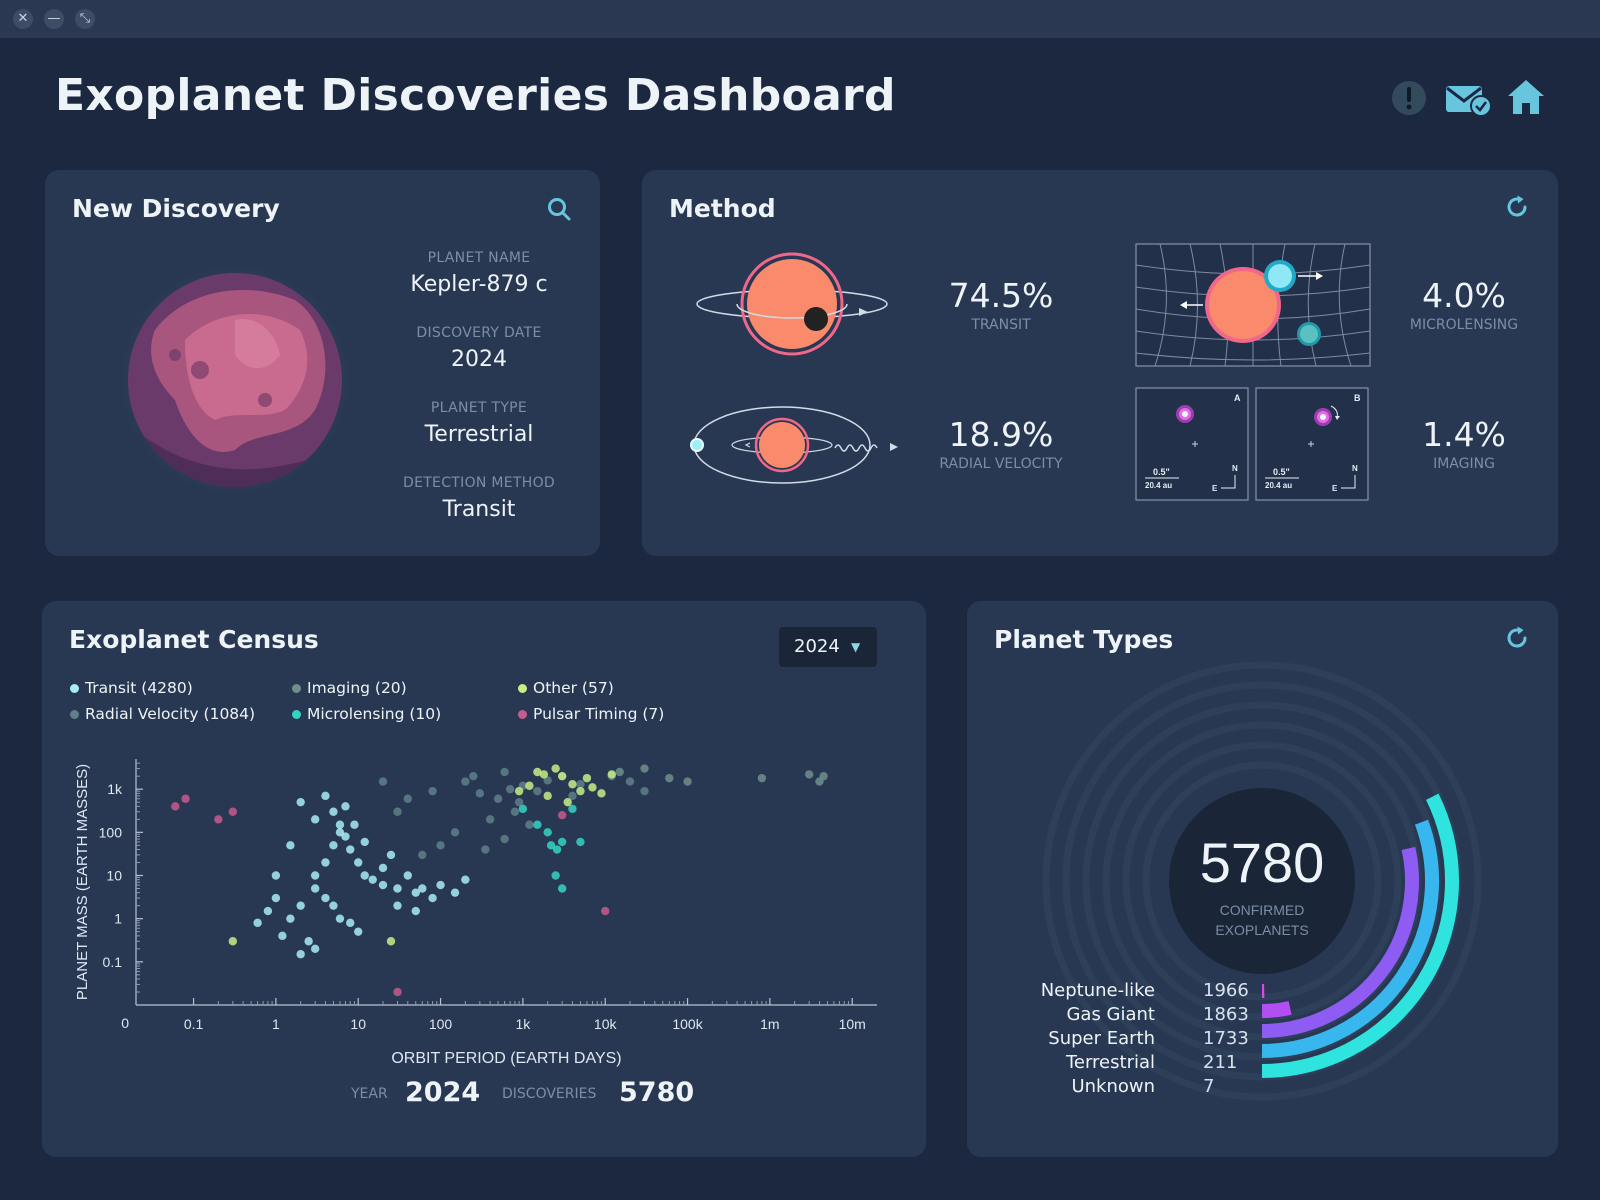 The height and width of the screenshot is (1200, 1600). What do you see at coordinates (1350, 938) in the screenshot?
I see `ring-arc-gas-giant` at bounding box center [1350, 938].